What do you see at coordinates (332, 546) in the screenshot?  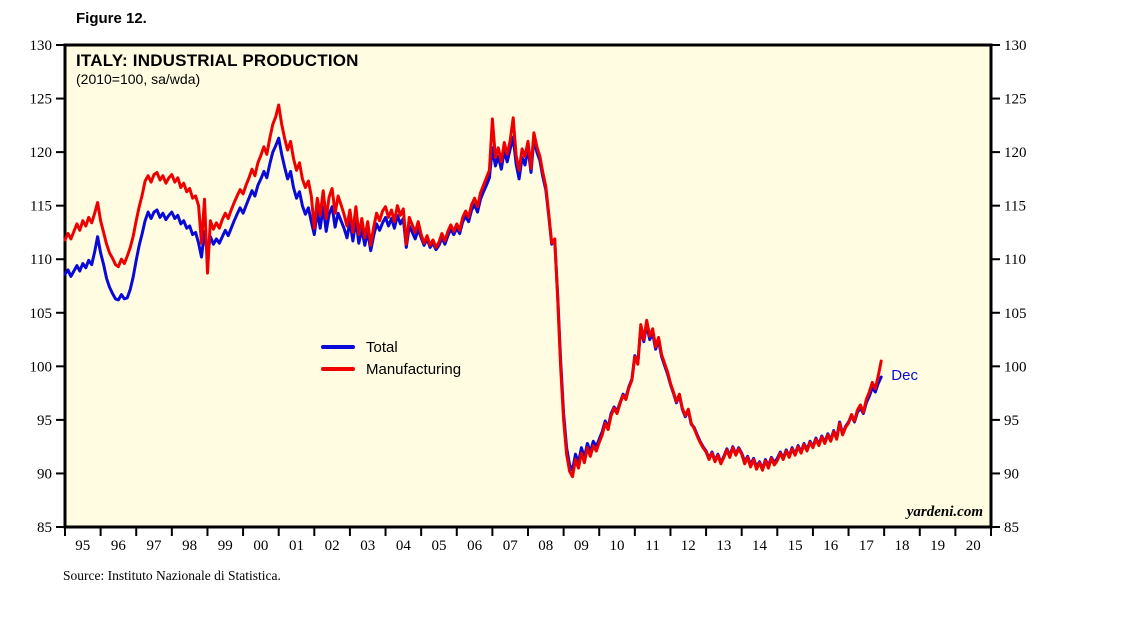 I see `svg-text: 02` at bounding box center [332, 546].